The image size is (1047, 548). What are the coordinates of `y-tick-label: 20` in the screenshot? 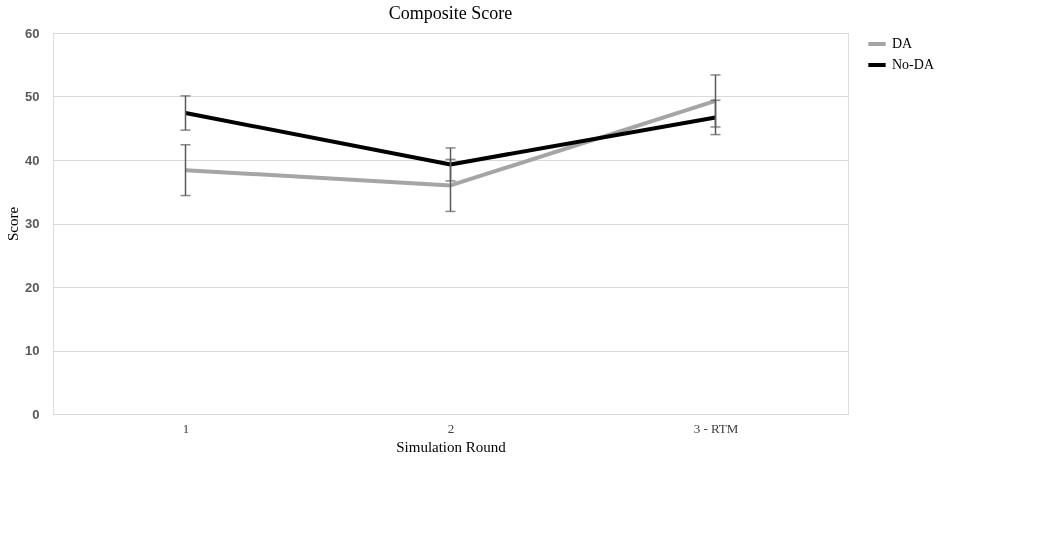 It's located at (32, 287).